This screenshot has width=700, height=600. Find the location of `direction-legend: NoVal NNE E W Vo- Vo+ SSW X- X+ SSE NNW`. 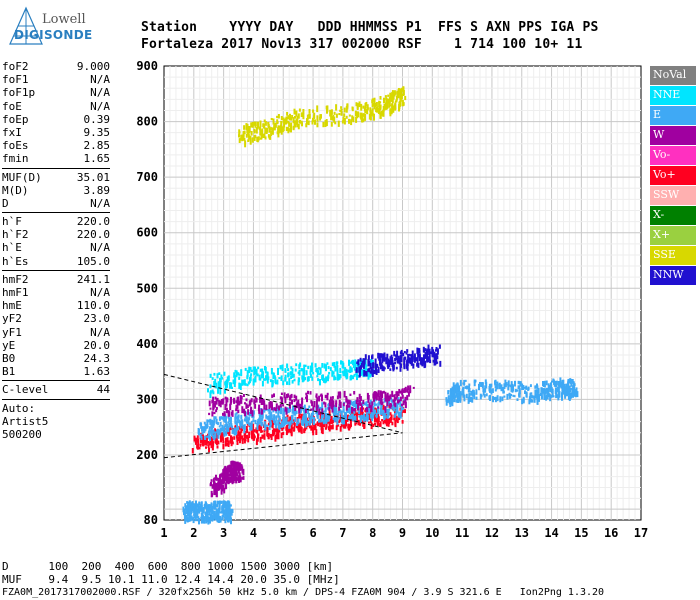

direction-legend: NoVal NNE E W Vo- Vo+ SSW X- X+ SSE NNW is located at coordinates (673, 176).